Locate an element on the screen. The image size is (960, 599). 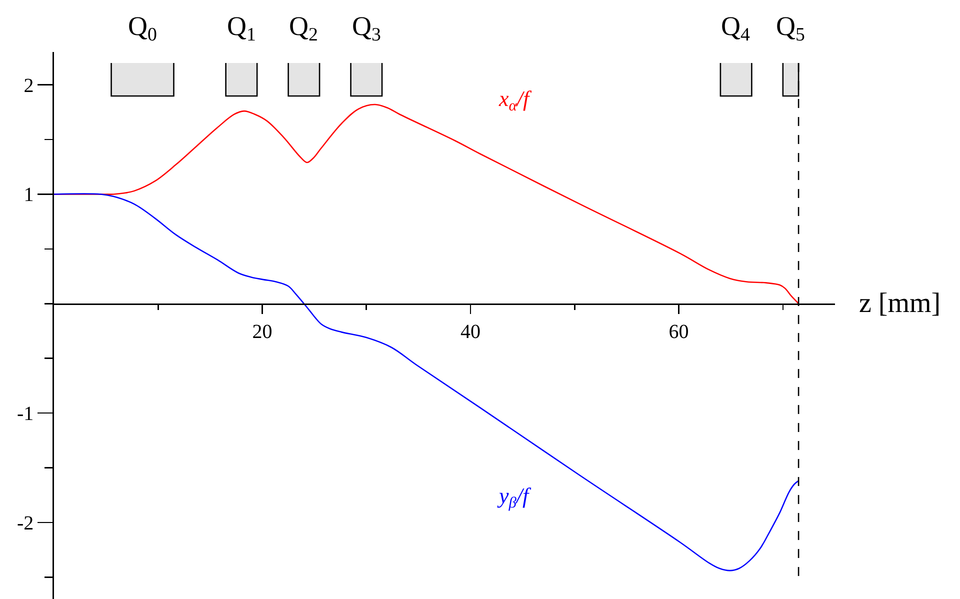
band-label: Q$_{4}$ is located at coordinates (735, 28).